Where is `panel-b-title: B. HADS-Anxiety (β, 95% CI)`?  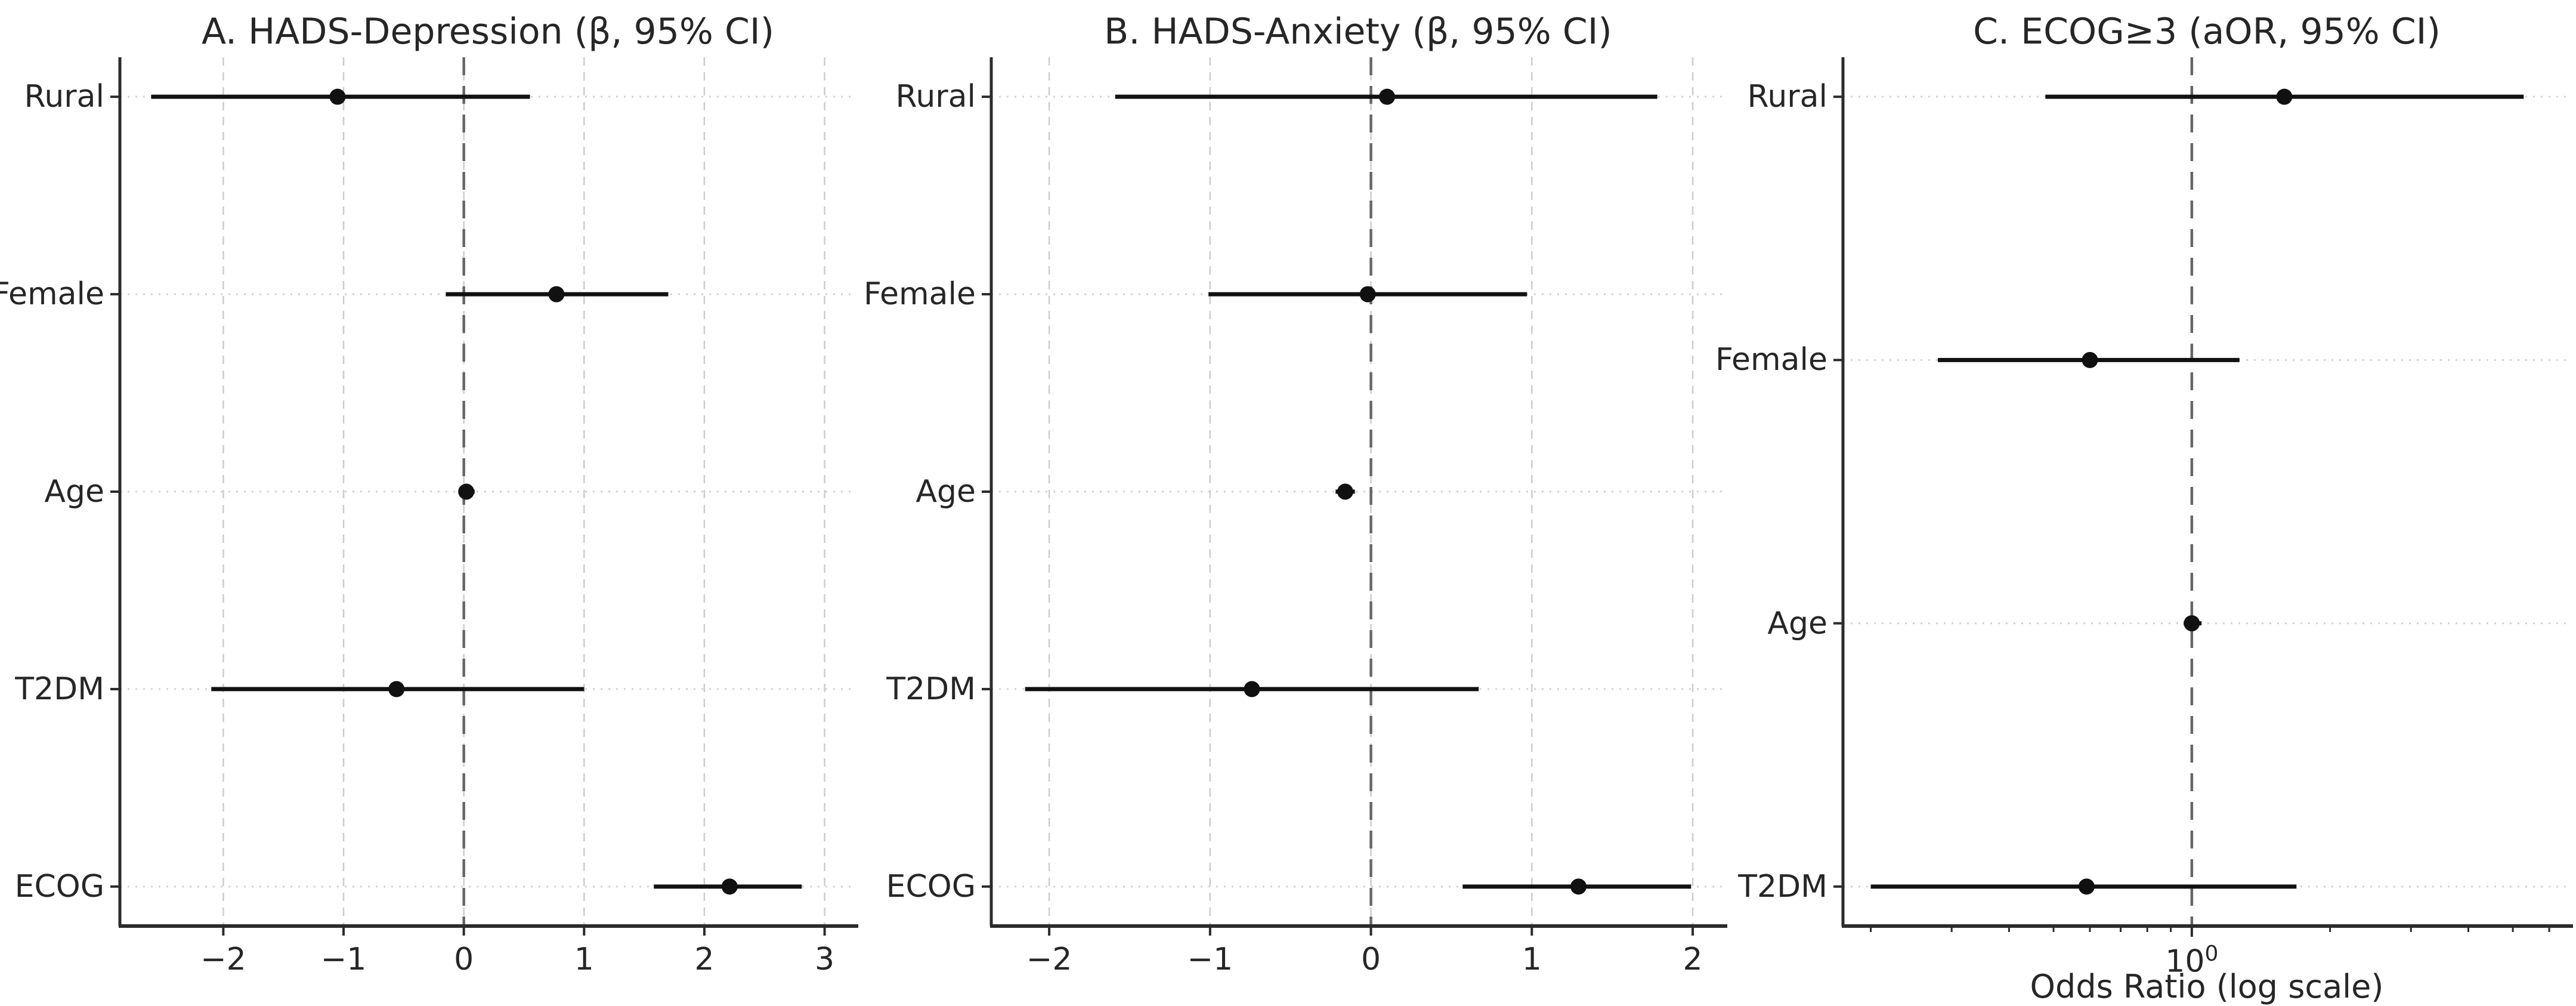 panel-b-title: B. HADS-Anxiety (β, 95% CI) is located at coordinates (1358, 32).